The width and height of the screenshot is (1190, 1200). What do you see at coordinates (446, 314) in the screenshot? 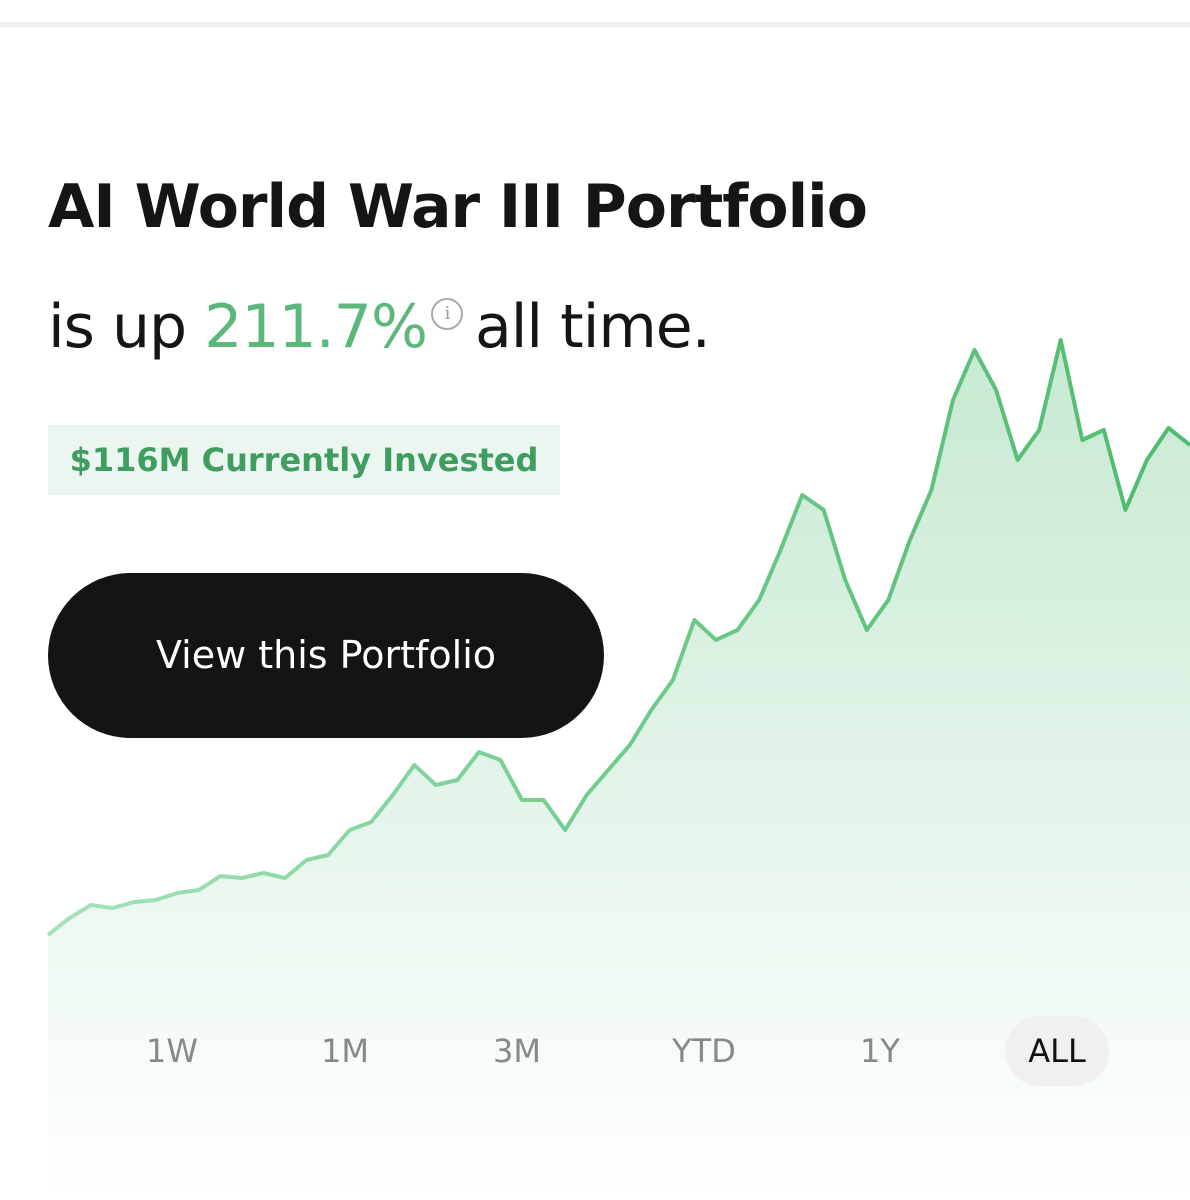
I see `info-icon: i` at bounding box center [446, 314].